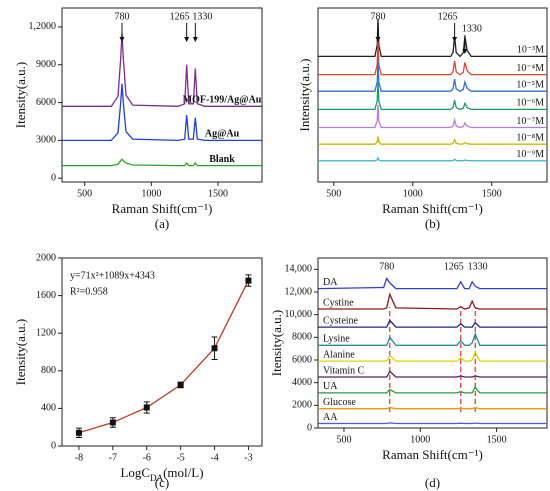  I want to click on y-tick-label: 14,000, so click(299, 269).